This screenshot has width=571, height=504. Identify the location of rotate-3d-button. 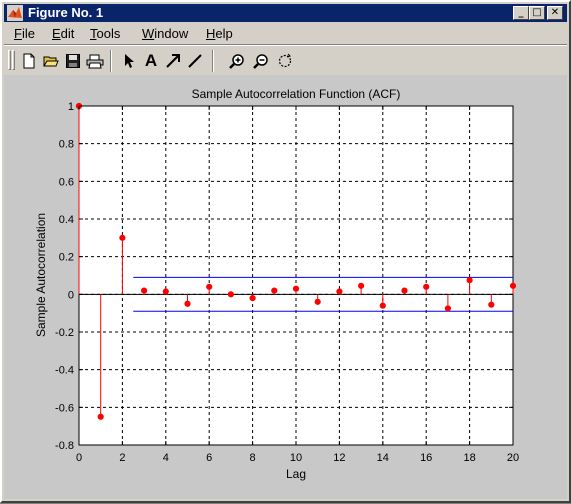
(285, 61).